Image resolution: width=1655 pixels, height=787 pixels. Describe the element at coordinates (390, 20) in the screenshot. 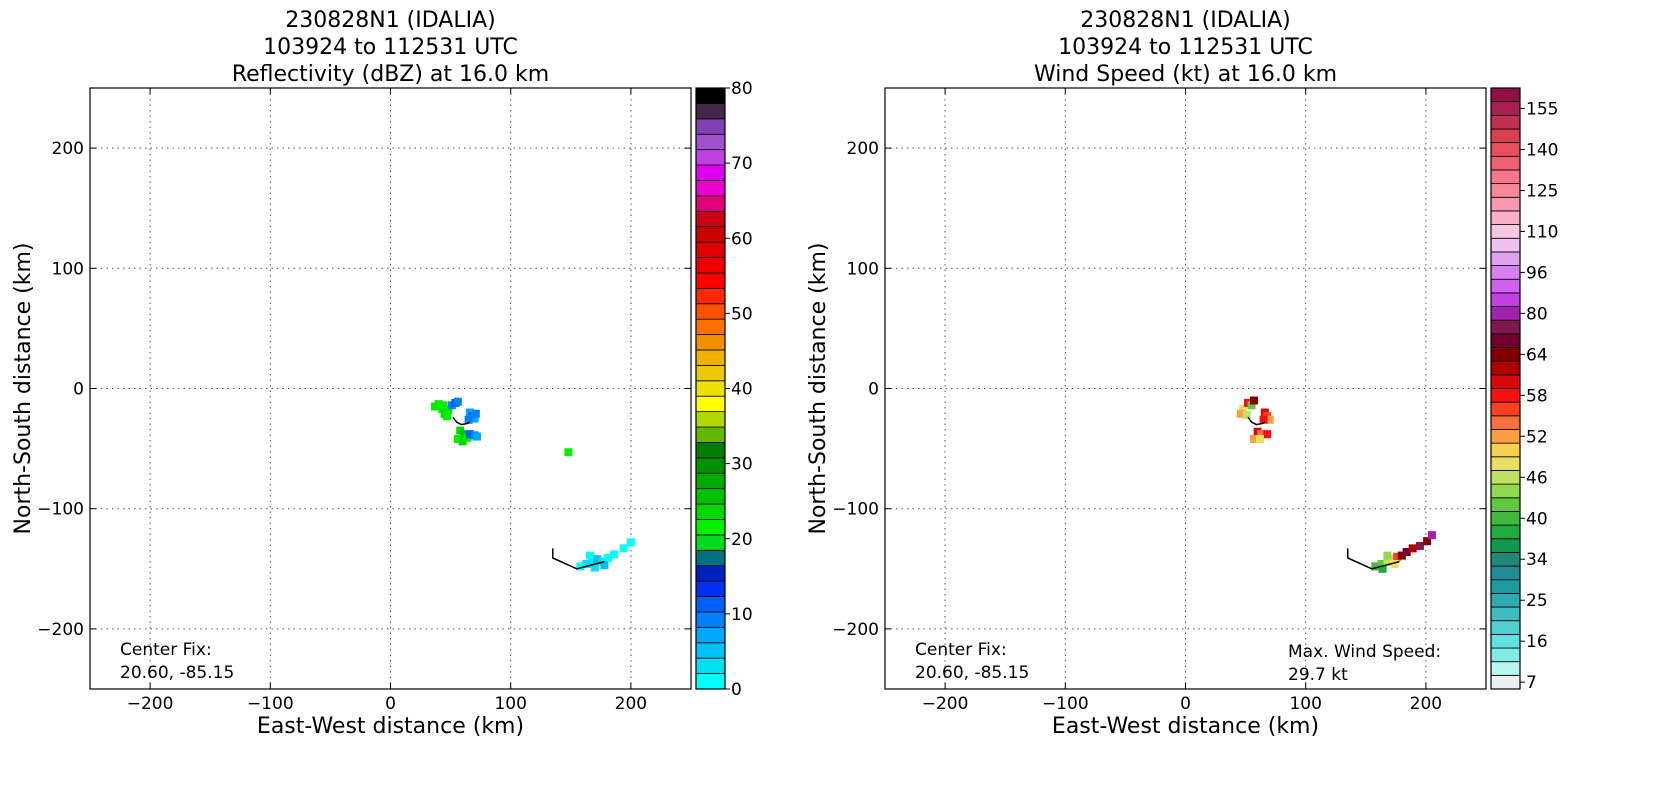

I see `chart-title-line: 230828N1 (IDALIA)` at that location.